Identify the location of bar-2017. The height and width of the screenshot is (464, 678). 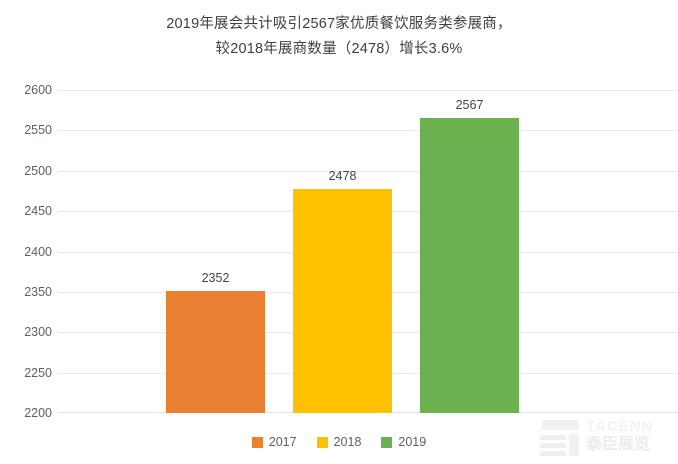
(215, 351).